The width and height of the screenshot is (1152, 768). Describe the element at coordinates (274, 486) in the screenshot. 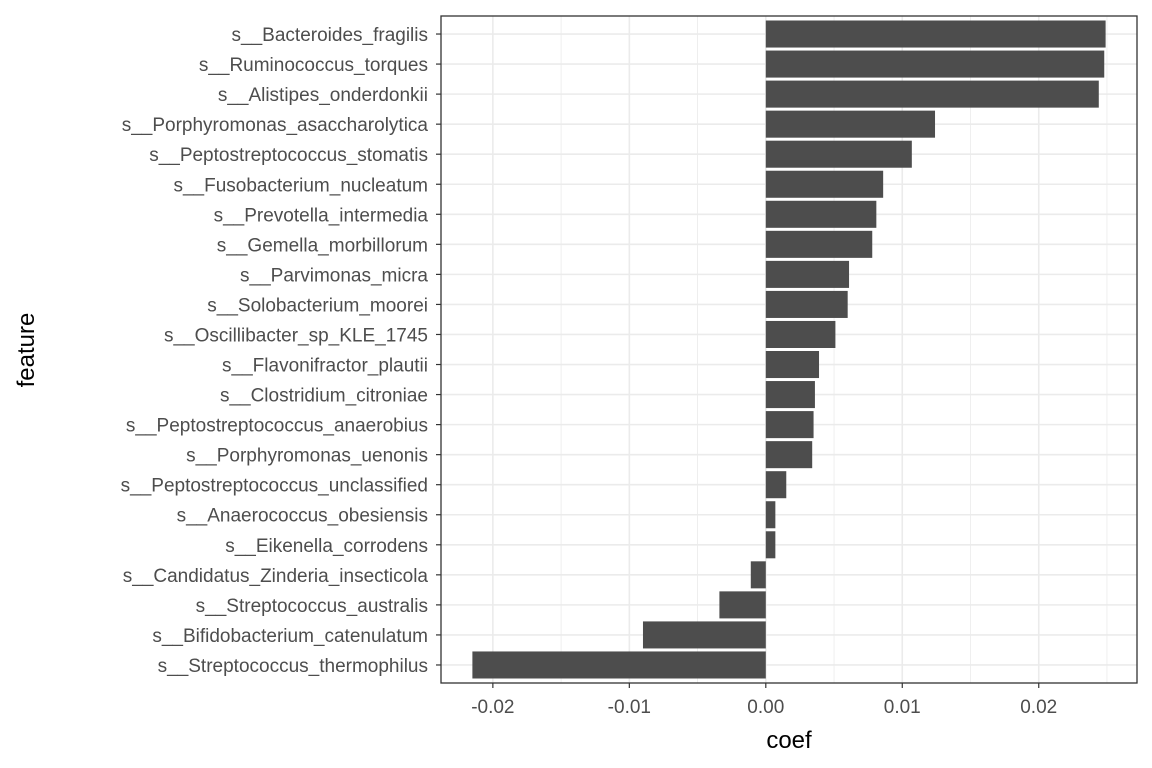

I see `y-tick-label: s__Peptostreptococcus_unclassified` at that location.